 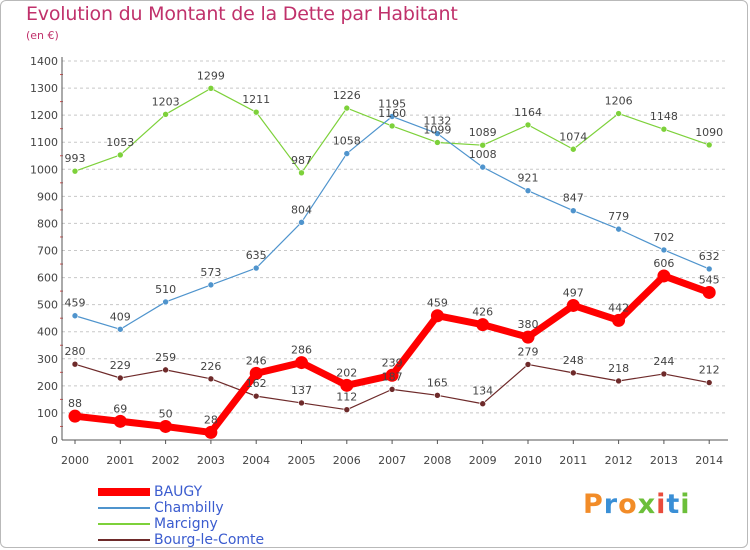 I want to click on x-tick-label: 2010, so click(x=528, y=460).